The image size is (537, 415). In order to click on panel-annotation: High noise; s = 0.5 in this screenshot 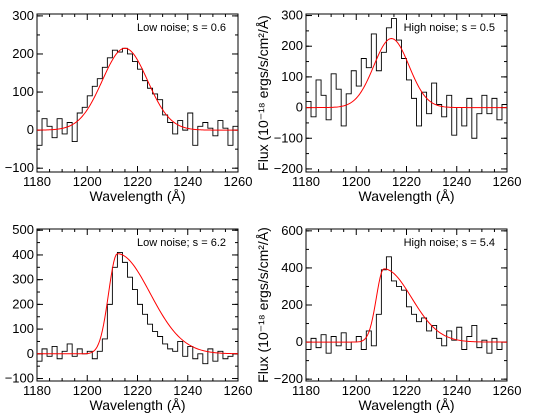, I will do `click(449, 28)`.